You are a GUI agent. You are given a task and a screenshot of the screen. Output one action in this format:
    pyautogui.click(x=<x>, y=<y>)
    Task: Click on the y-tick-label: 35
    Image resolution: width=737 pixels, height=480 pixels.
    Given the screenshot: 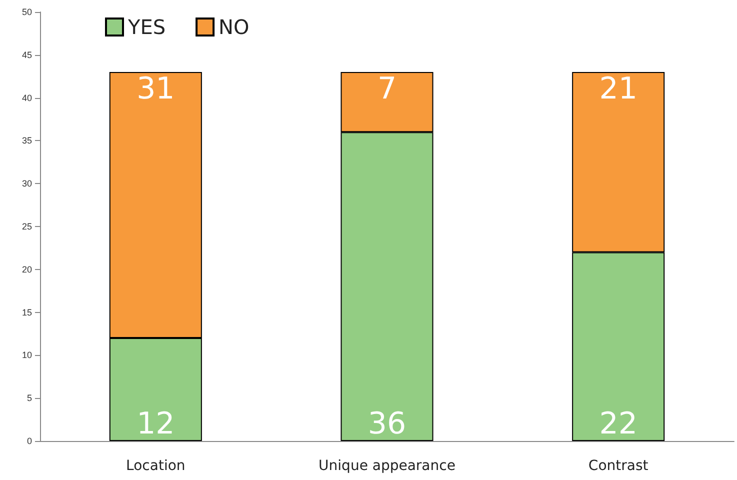 What is the action you would take?
    pyautogui.click(x=27, y=141)
    